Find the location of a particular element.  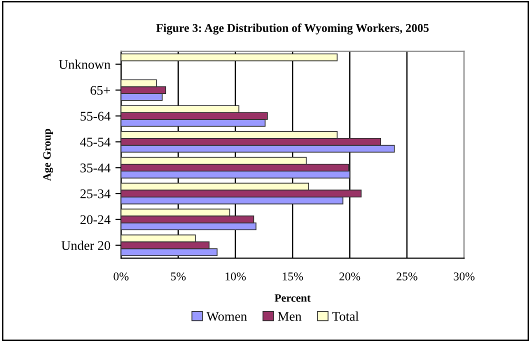

y-tick-label: 35-44 is located at coordinates (95, 168).